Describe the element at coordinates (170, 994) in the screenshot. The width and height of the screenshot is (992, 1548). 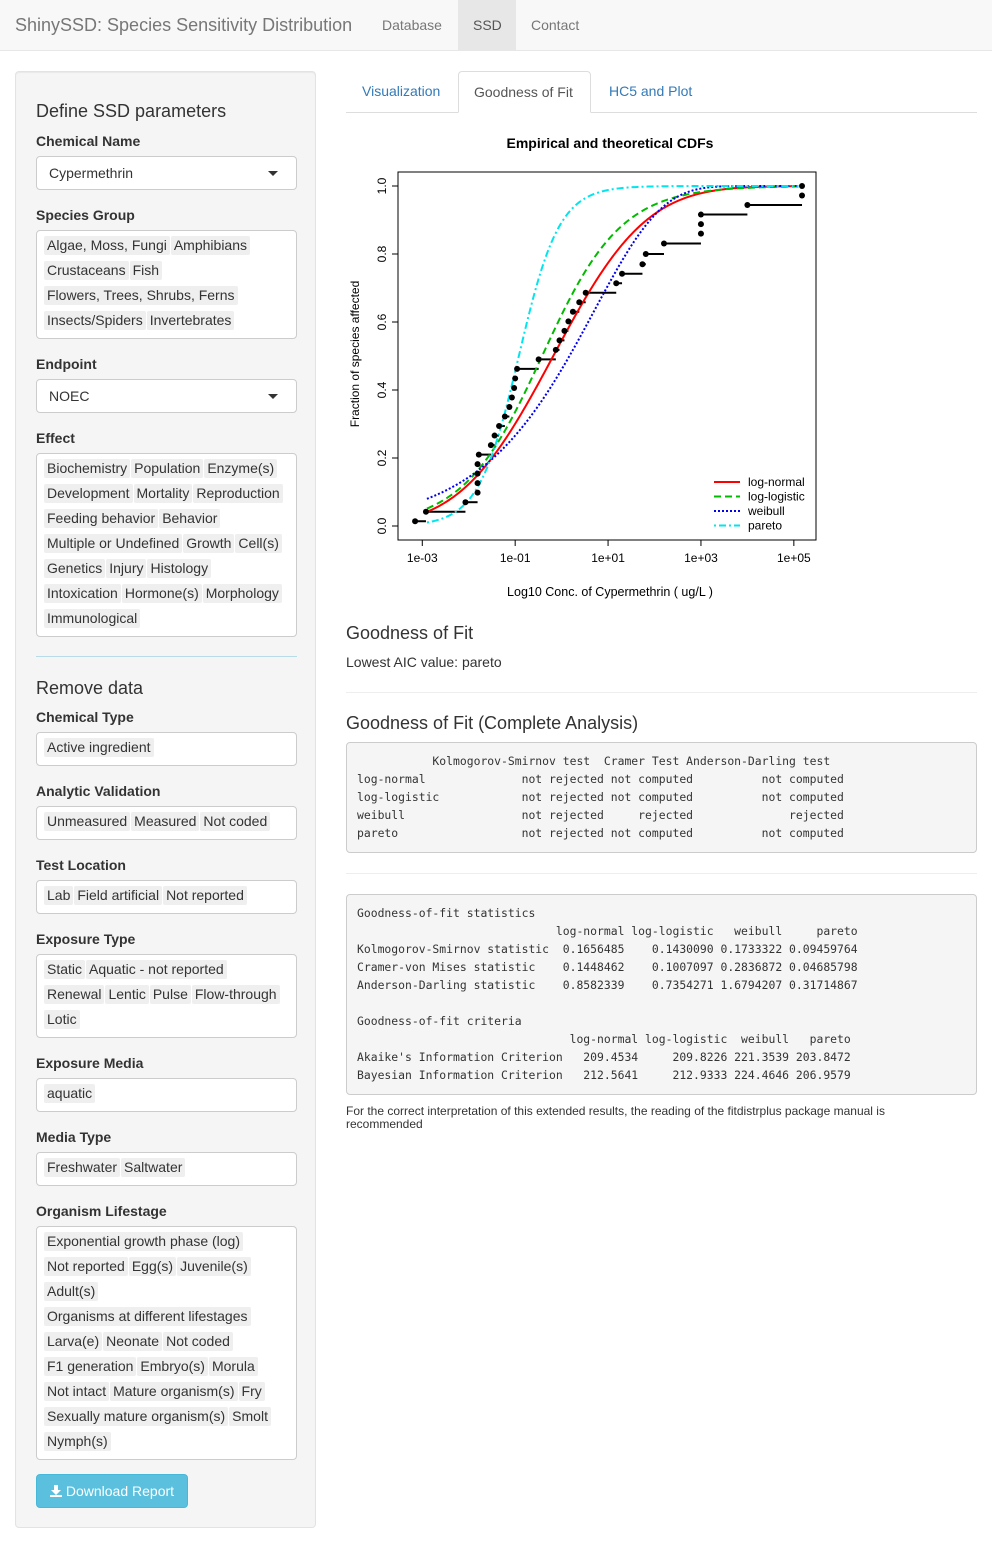
I see `selected-tag: Pulse` at that location.